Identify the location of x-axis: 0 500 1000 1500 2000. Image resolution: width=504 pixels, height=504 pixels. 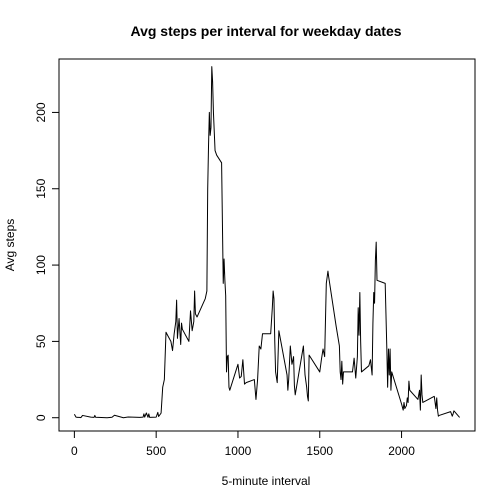
(243, 444).